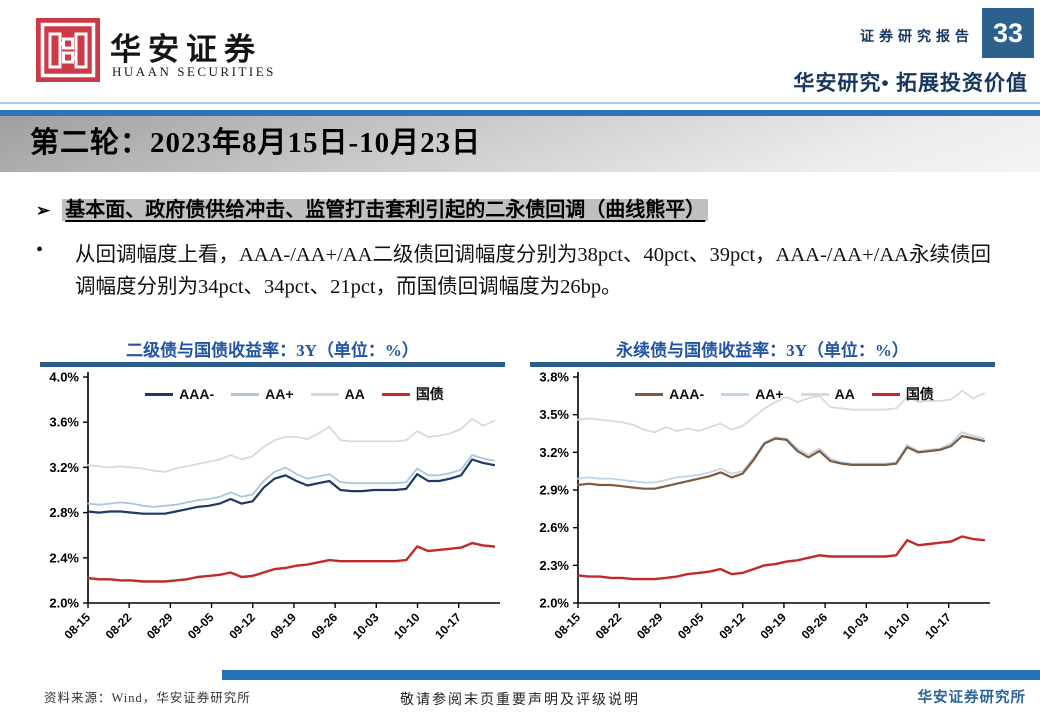 Image resolution: width=1040 pixels, height=720 pixels. Describe the element at coordinates (554, 377) in the screenshot. I see `y-tick-label: 3.8%` at that location.